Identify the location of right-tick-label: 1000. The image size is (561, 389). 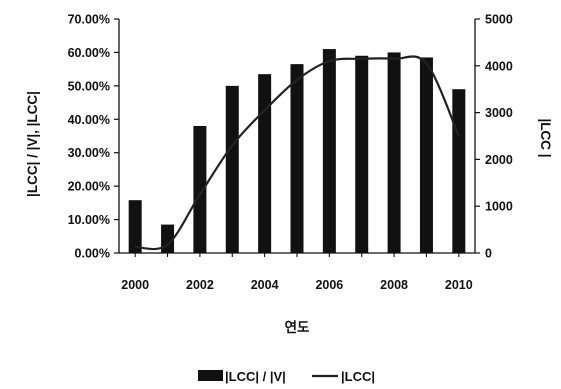
(499, 207).